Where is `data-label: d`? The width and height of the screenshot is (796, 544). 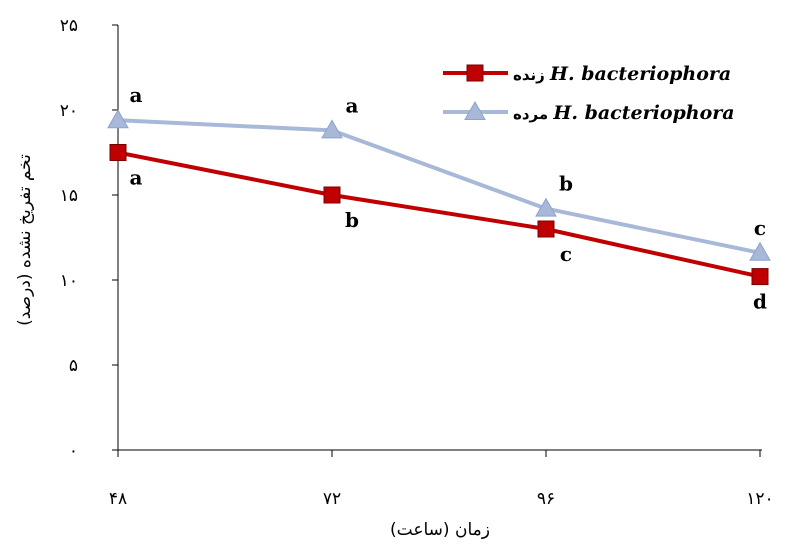
data-label: d is located at coordinates (760, 302).